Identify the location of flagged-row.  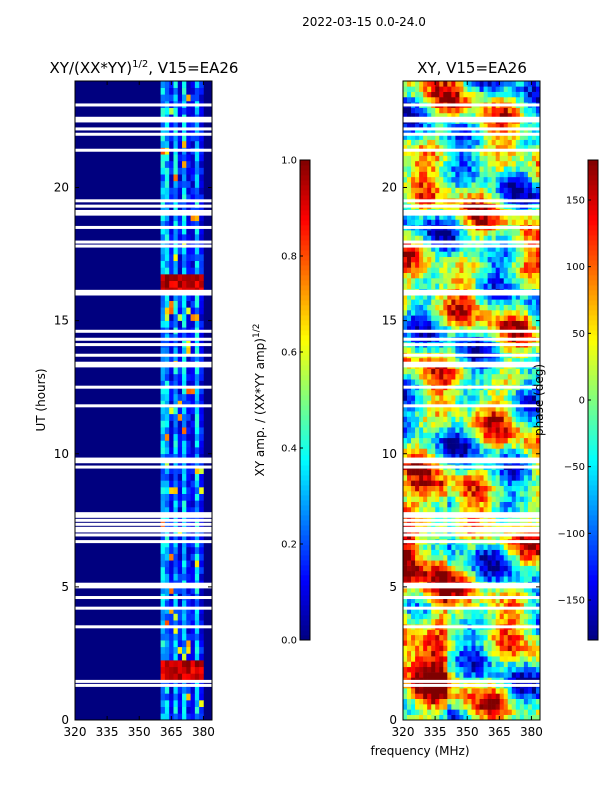
(143, 242).